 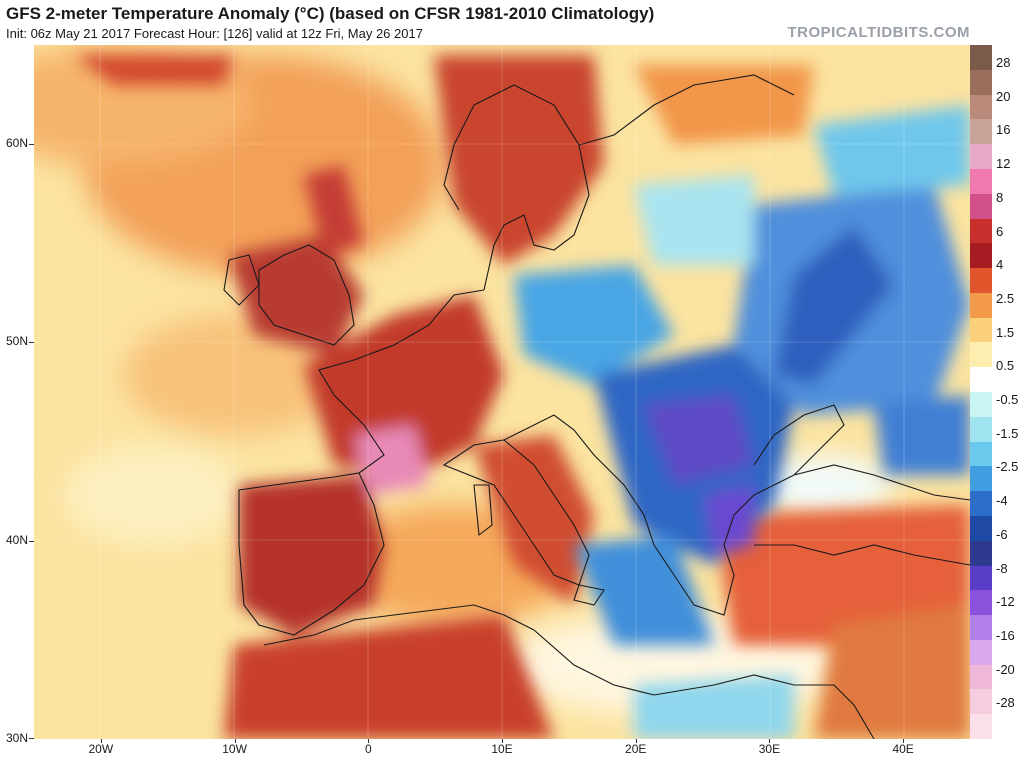 What do you see at coordinates (1000, 197) in the screenshot?
I see `colorbar-label: 8` at bounding box center [1000, 197].